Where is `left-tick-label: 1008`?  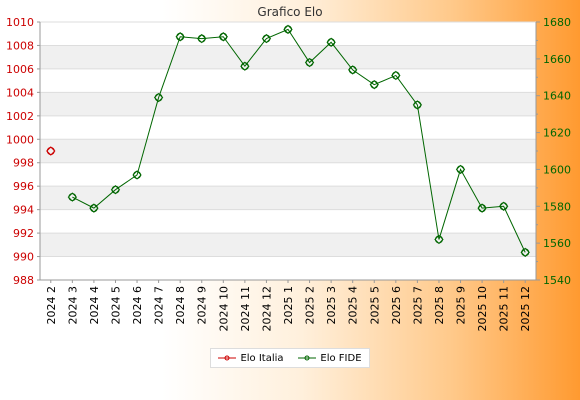 left-tick-label: 1008 is located at coordinates (20, 45).